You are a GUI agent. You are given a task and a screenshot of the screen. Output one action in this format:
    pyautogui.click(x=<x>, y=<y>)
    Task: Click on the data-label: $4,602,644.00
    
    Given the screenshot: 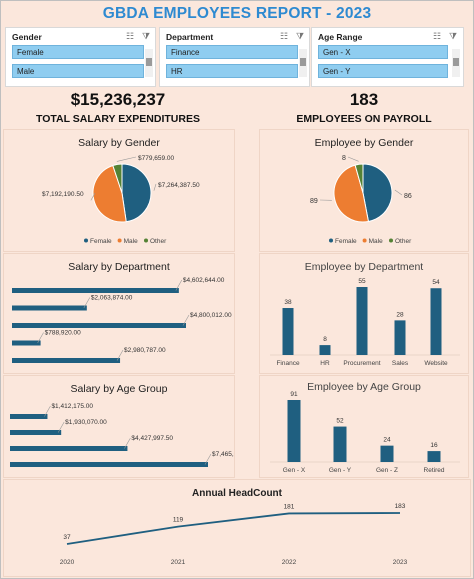 What is the action you would take?
    pyautogui.click(x=204, y=280)
    